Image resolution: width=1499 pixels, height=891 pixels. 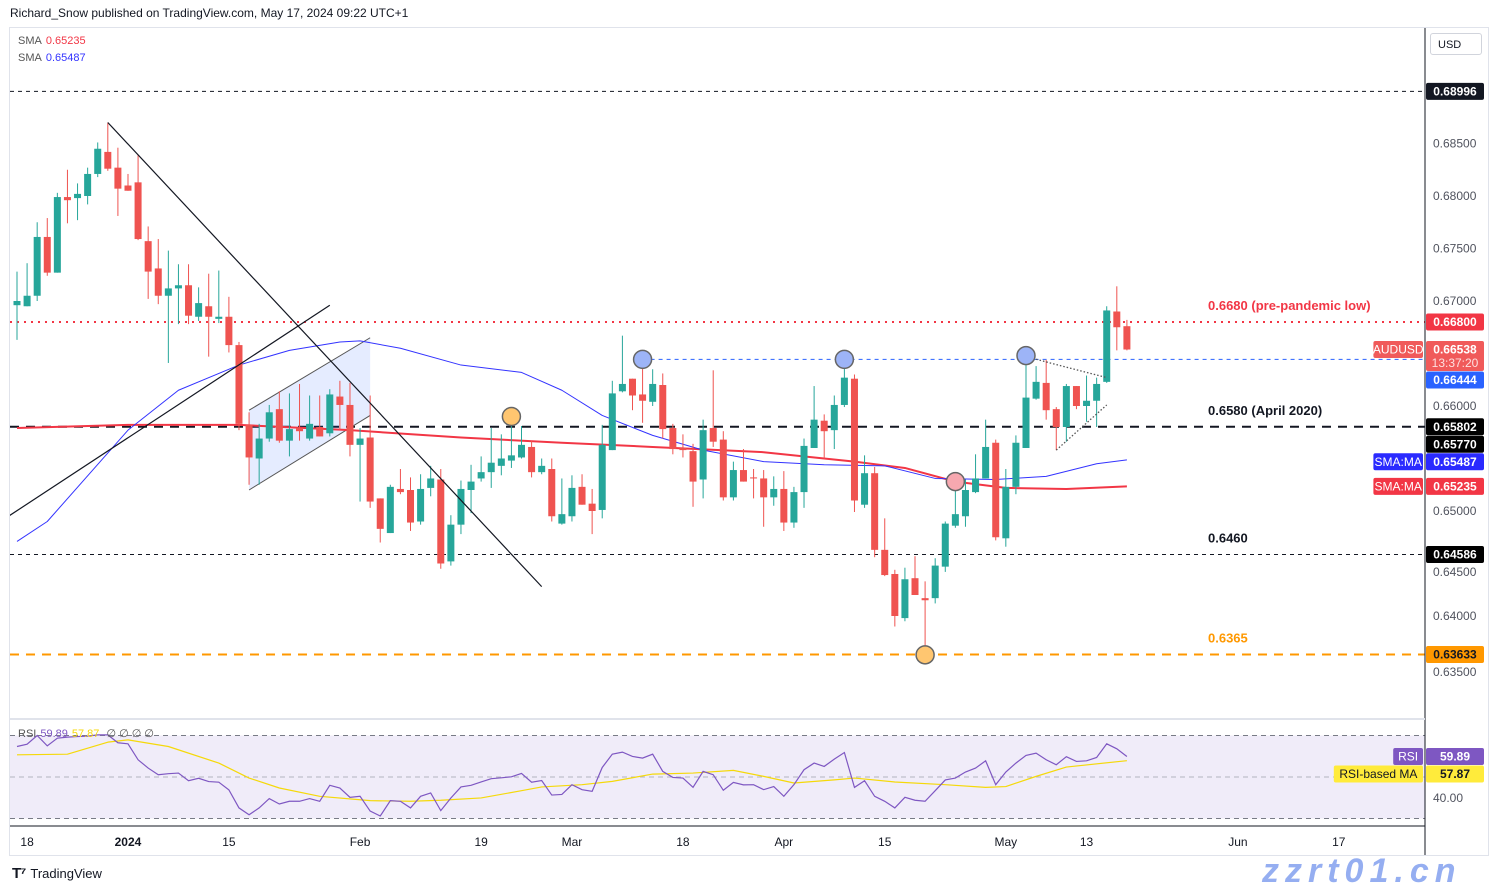 What do you see at coordinates (717, 776) in the screenshot?
I see `rsi-pane` at bounding box center [717, 776].